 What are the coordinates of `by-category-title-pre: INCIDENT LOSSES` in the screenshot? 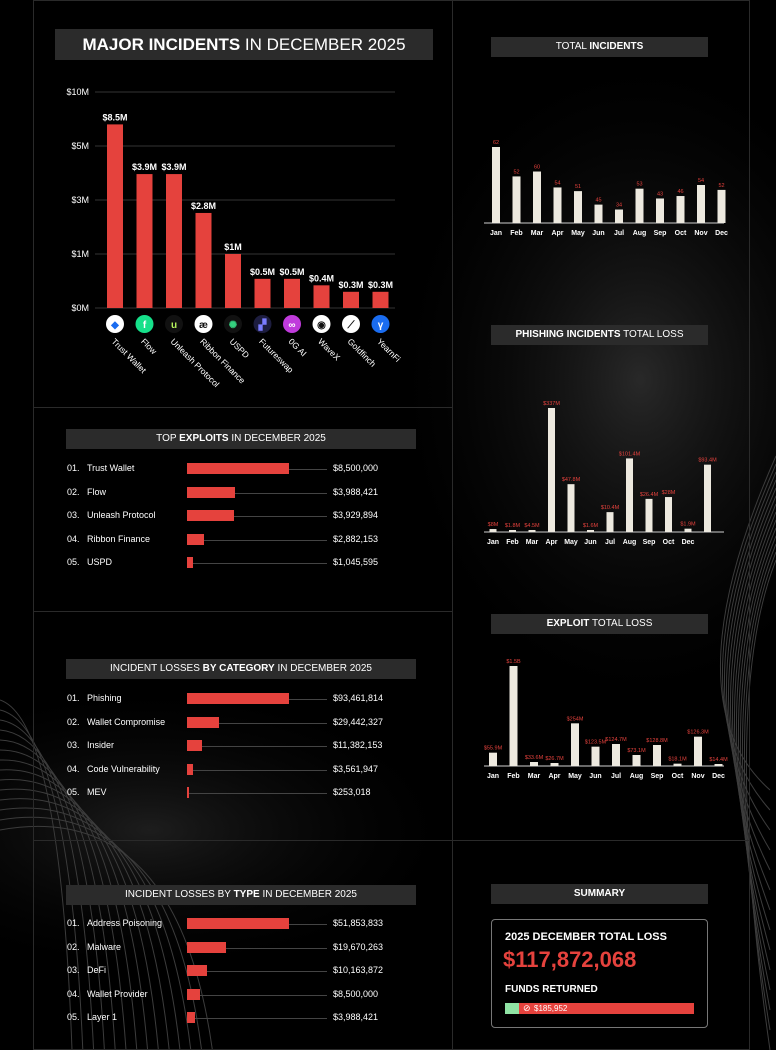 It's located at (156, 668).